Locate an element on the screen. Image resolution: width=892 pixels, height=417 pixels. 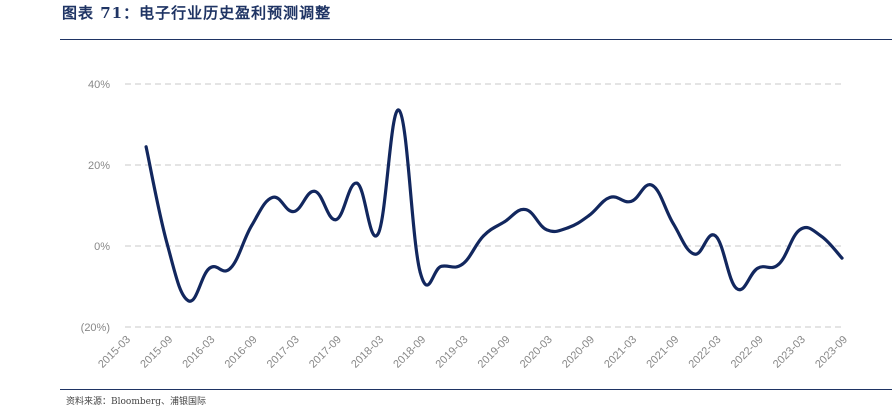
x-tick-label: 2017-09 is located at coordinates (325, 352).